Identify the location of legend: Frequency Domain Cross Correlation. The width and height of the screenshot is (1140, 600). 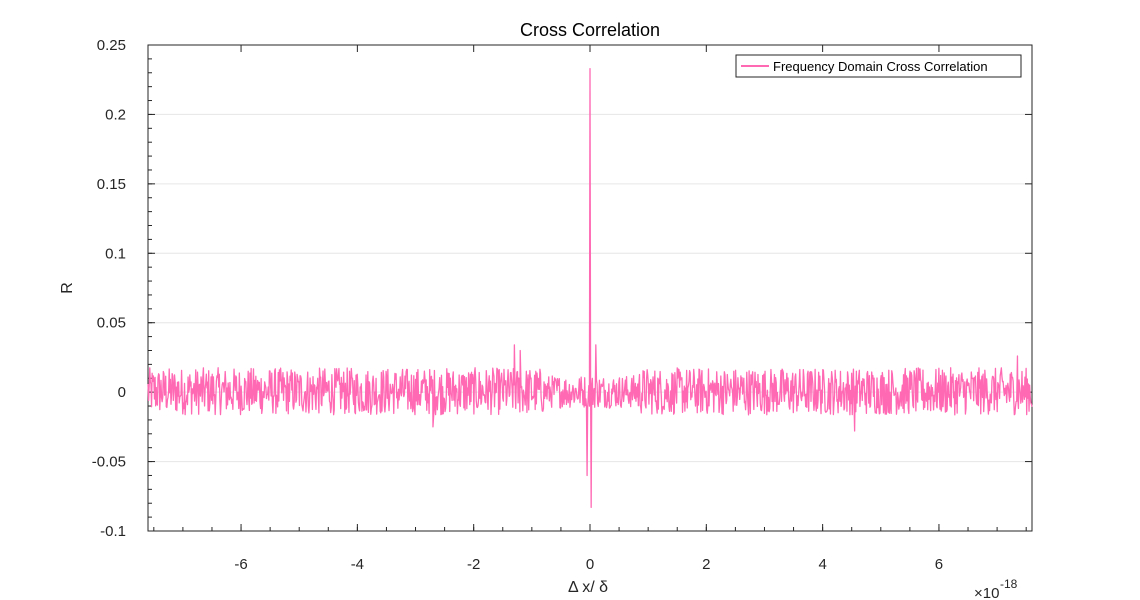
(878, 66).